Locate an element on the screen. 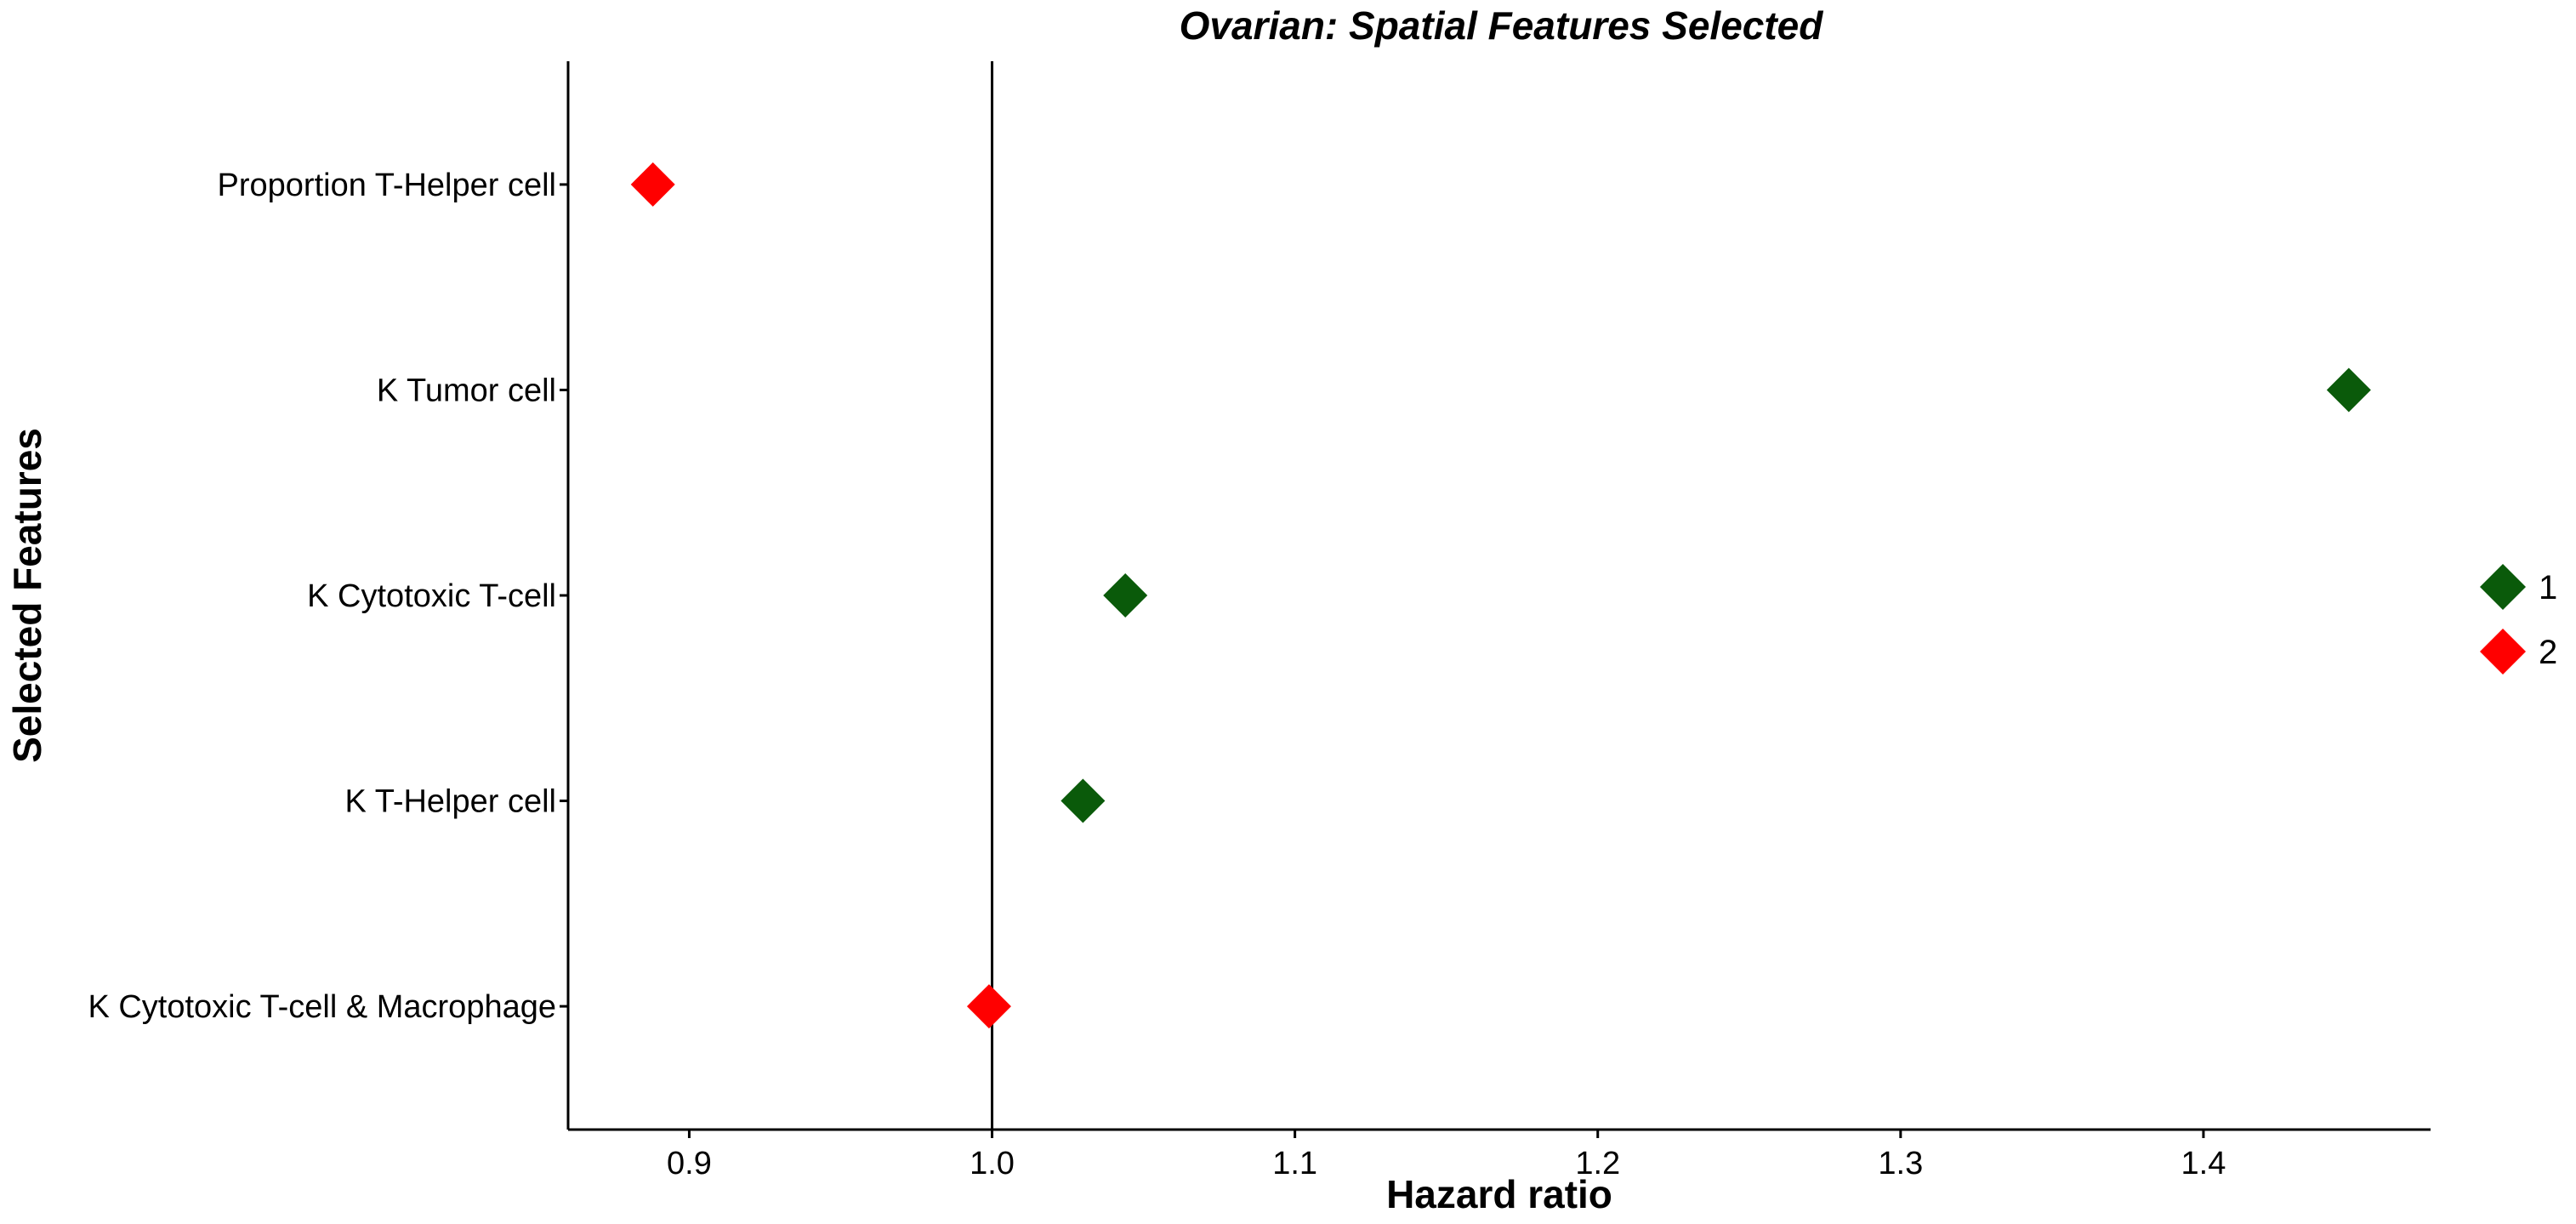 This screenshot has height=1224, width=2576. legend-label: 1 is located at coordinates (2548, 588).